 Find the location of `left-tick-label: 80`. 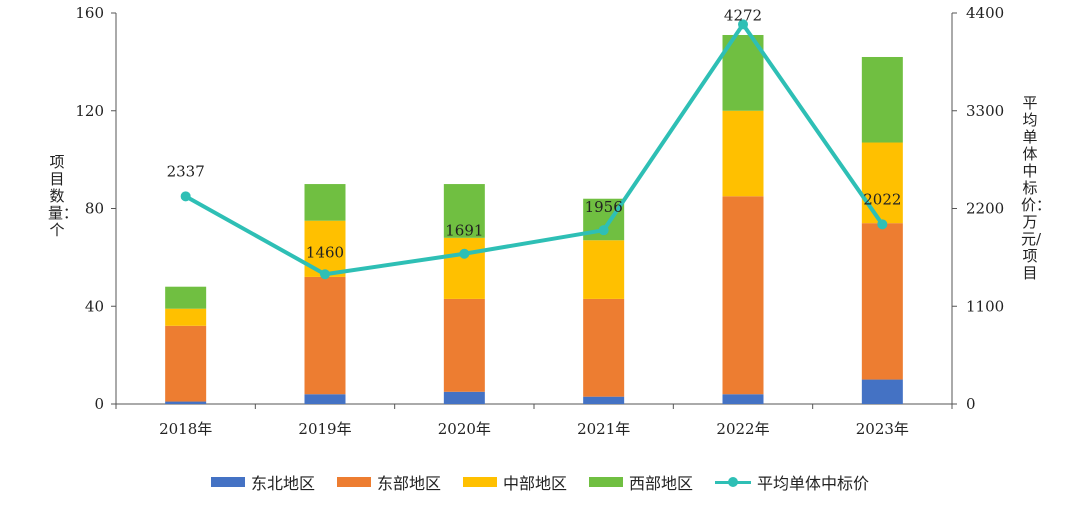

left-tick-label: 80 is located at coordinates (94, 209).